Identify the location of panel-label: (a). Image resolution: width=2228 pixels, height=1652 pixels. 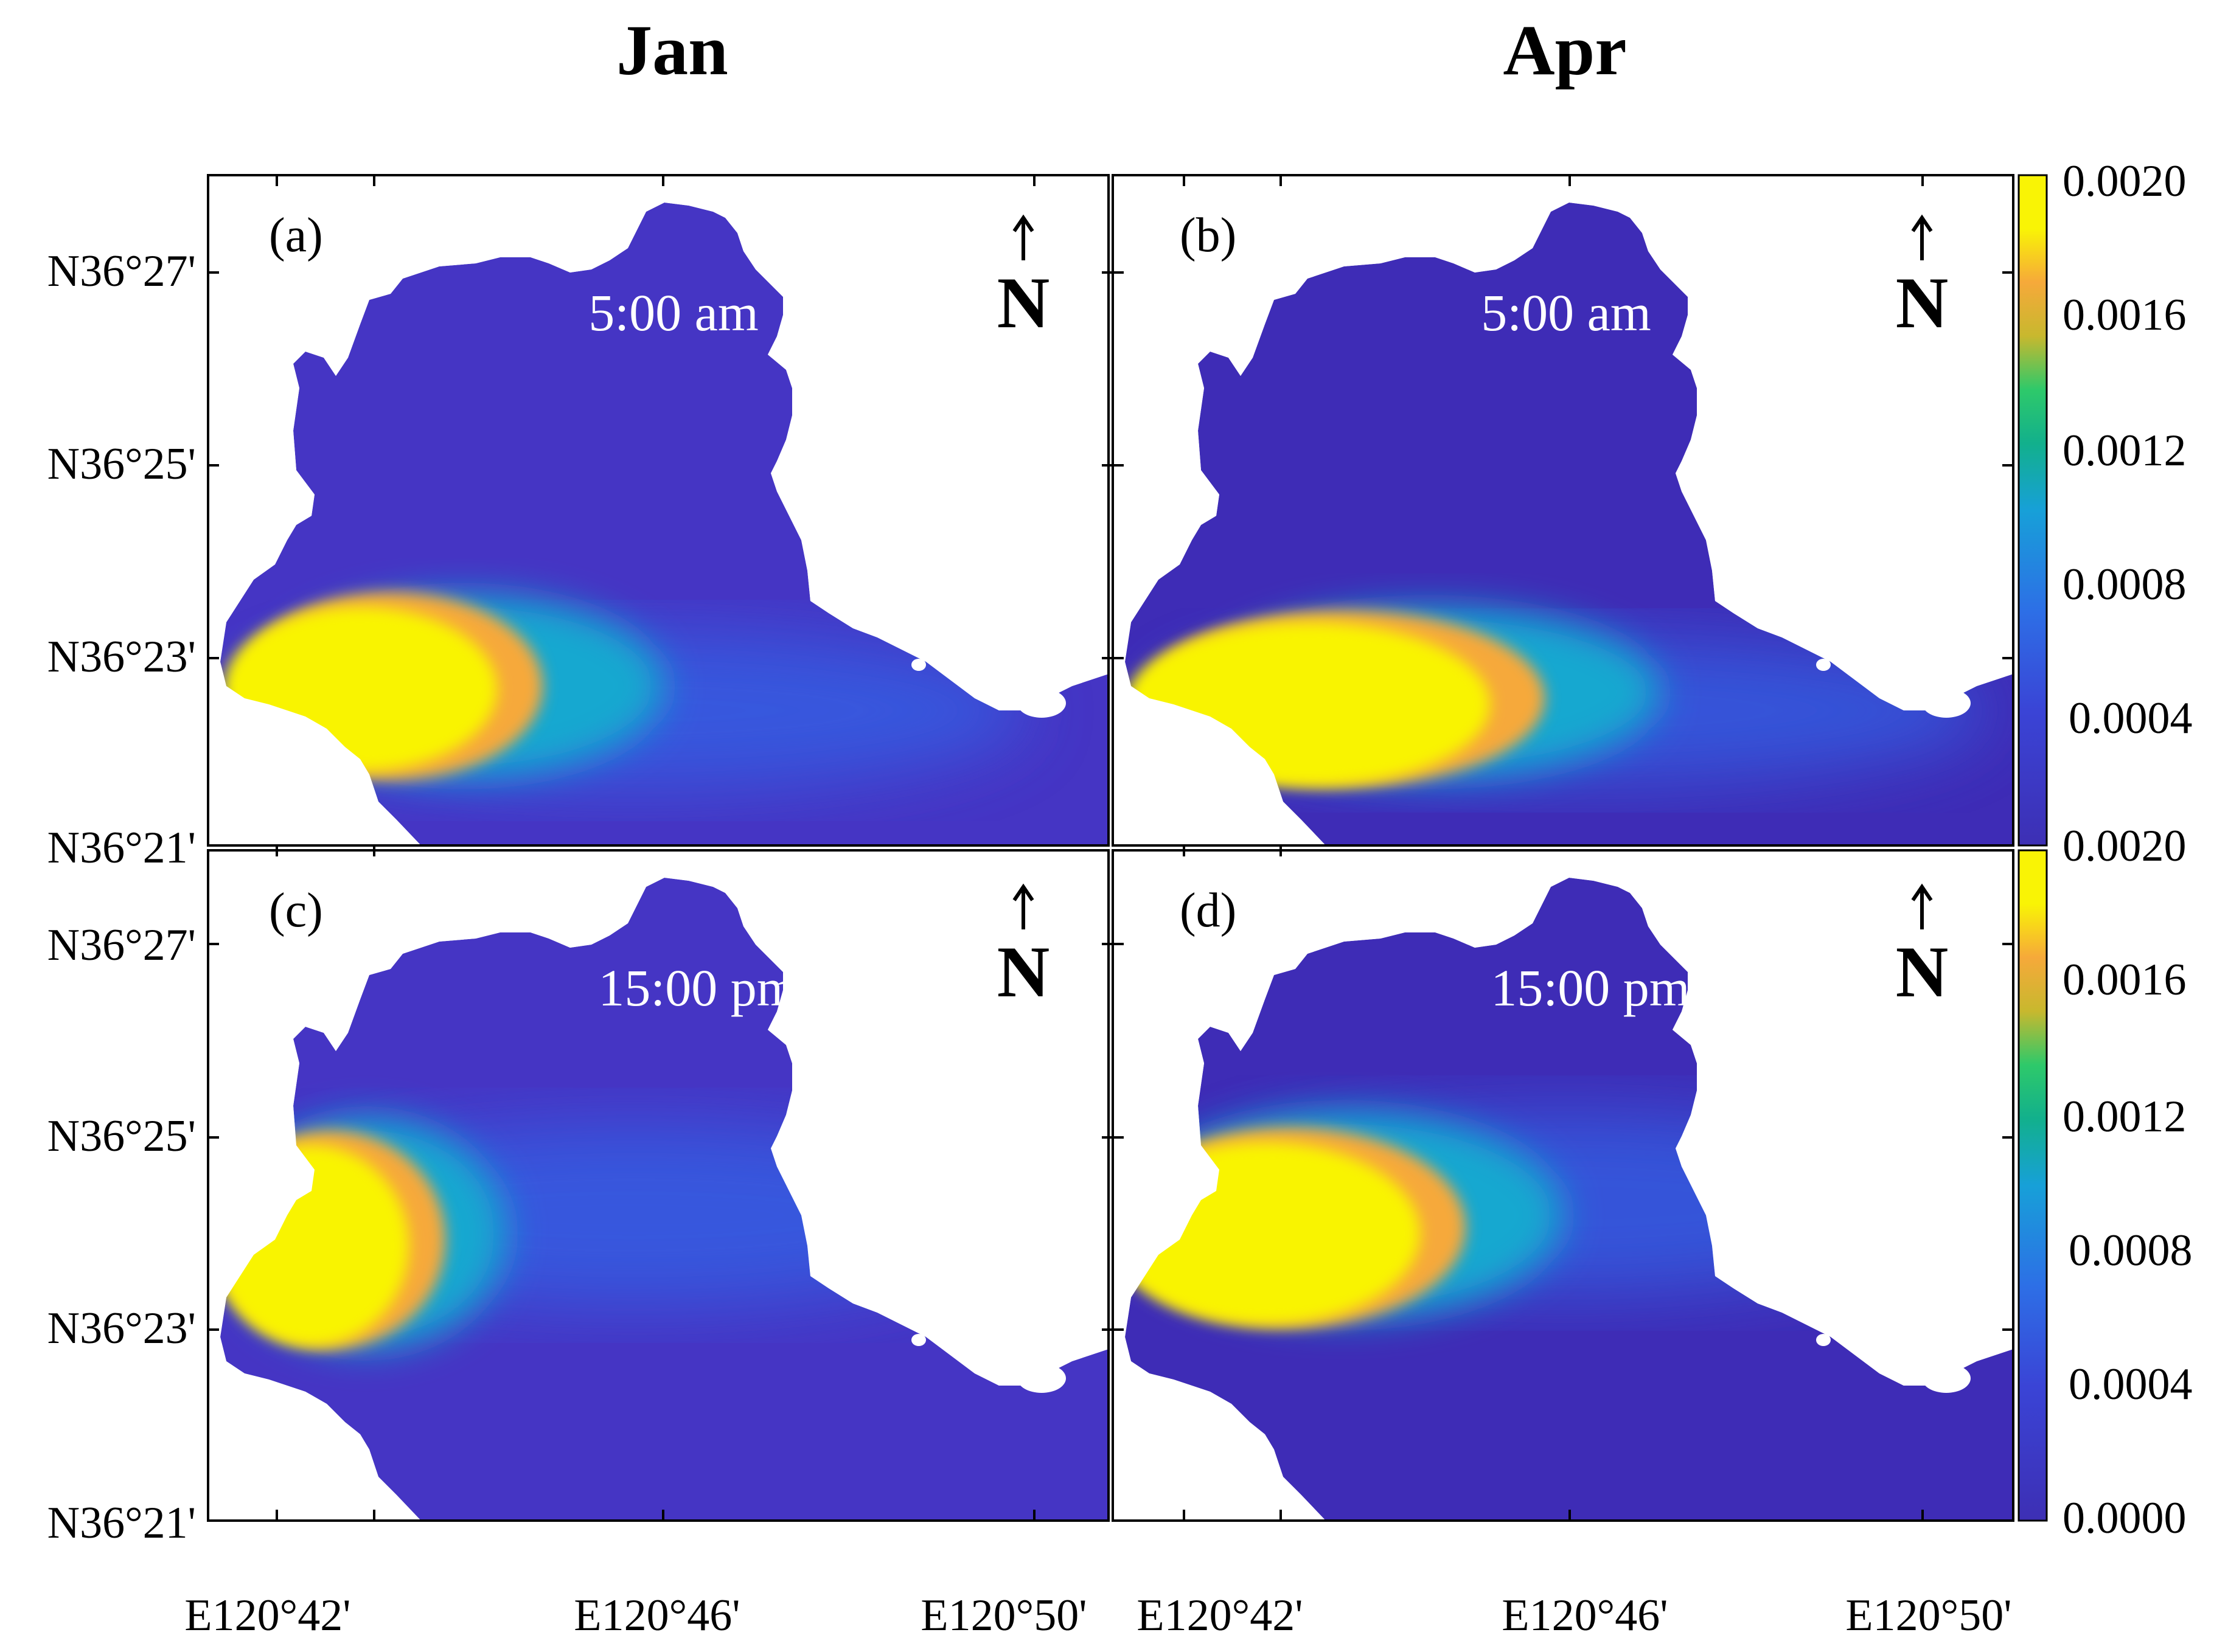
(296, 235).